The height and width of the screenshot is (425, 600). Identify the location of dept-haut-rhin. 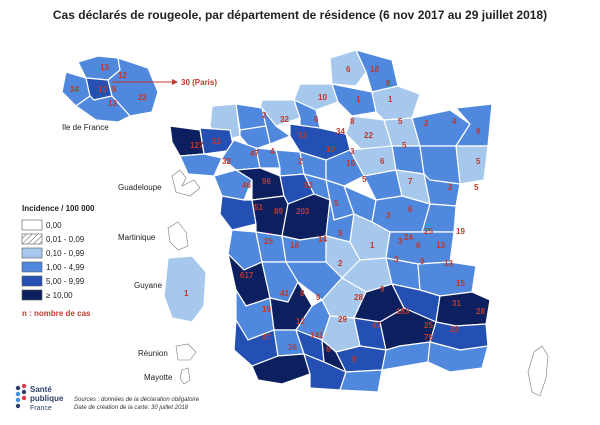
(472, 165).